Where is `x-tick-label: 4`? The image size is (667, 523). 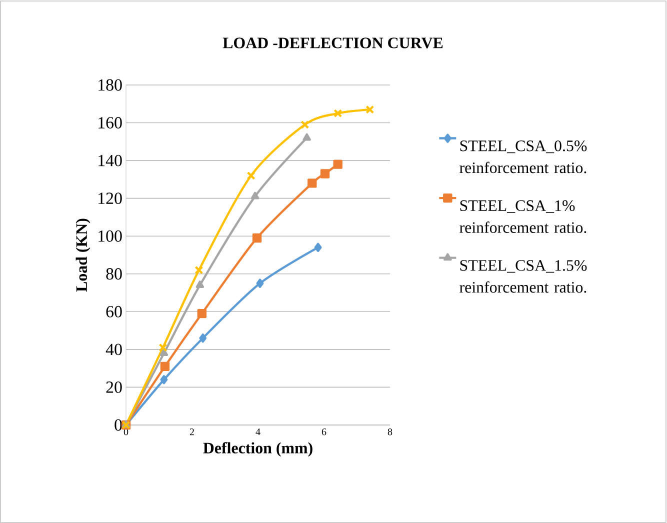
x-tick-label: 4 is located at coordinates (258, 432).